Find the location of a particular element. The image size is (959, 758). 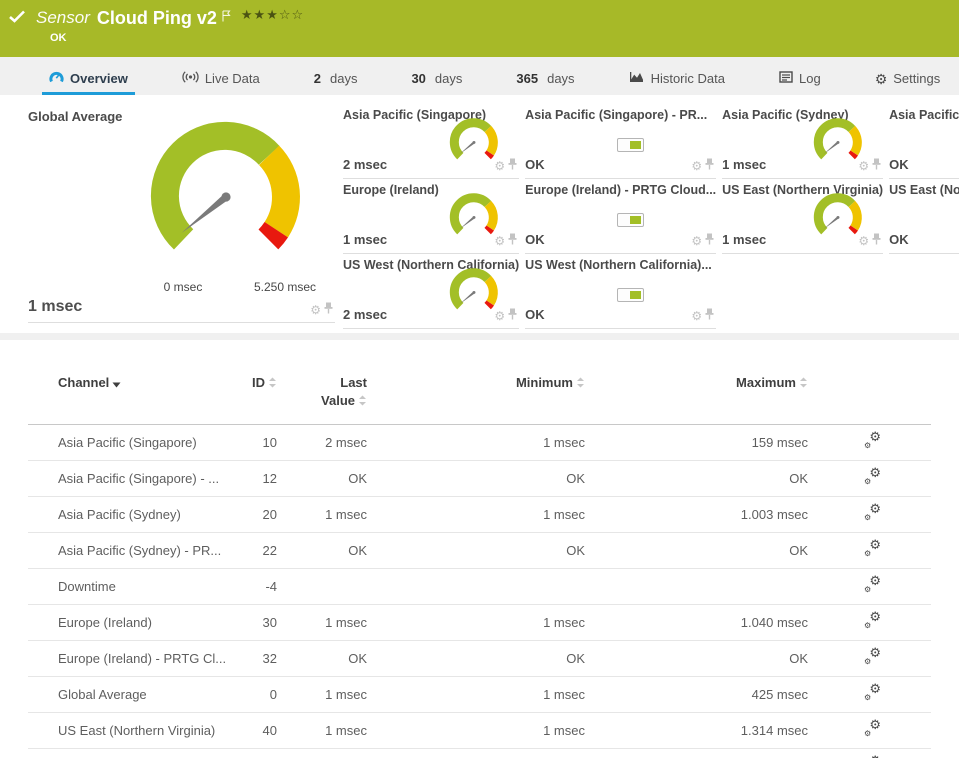

cell-id: 30 is located at coordinates (255, 622).